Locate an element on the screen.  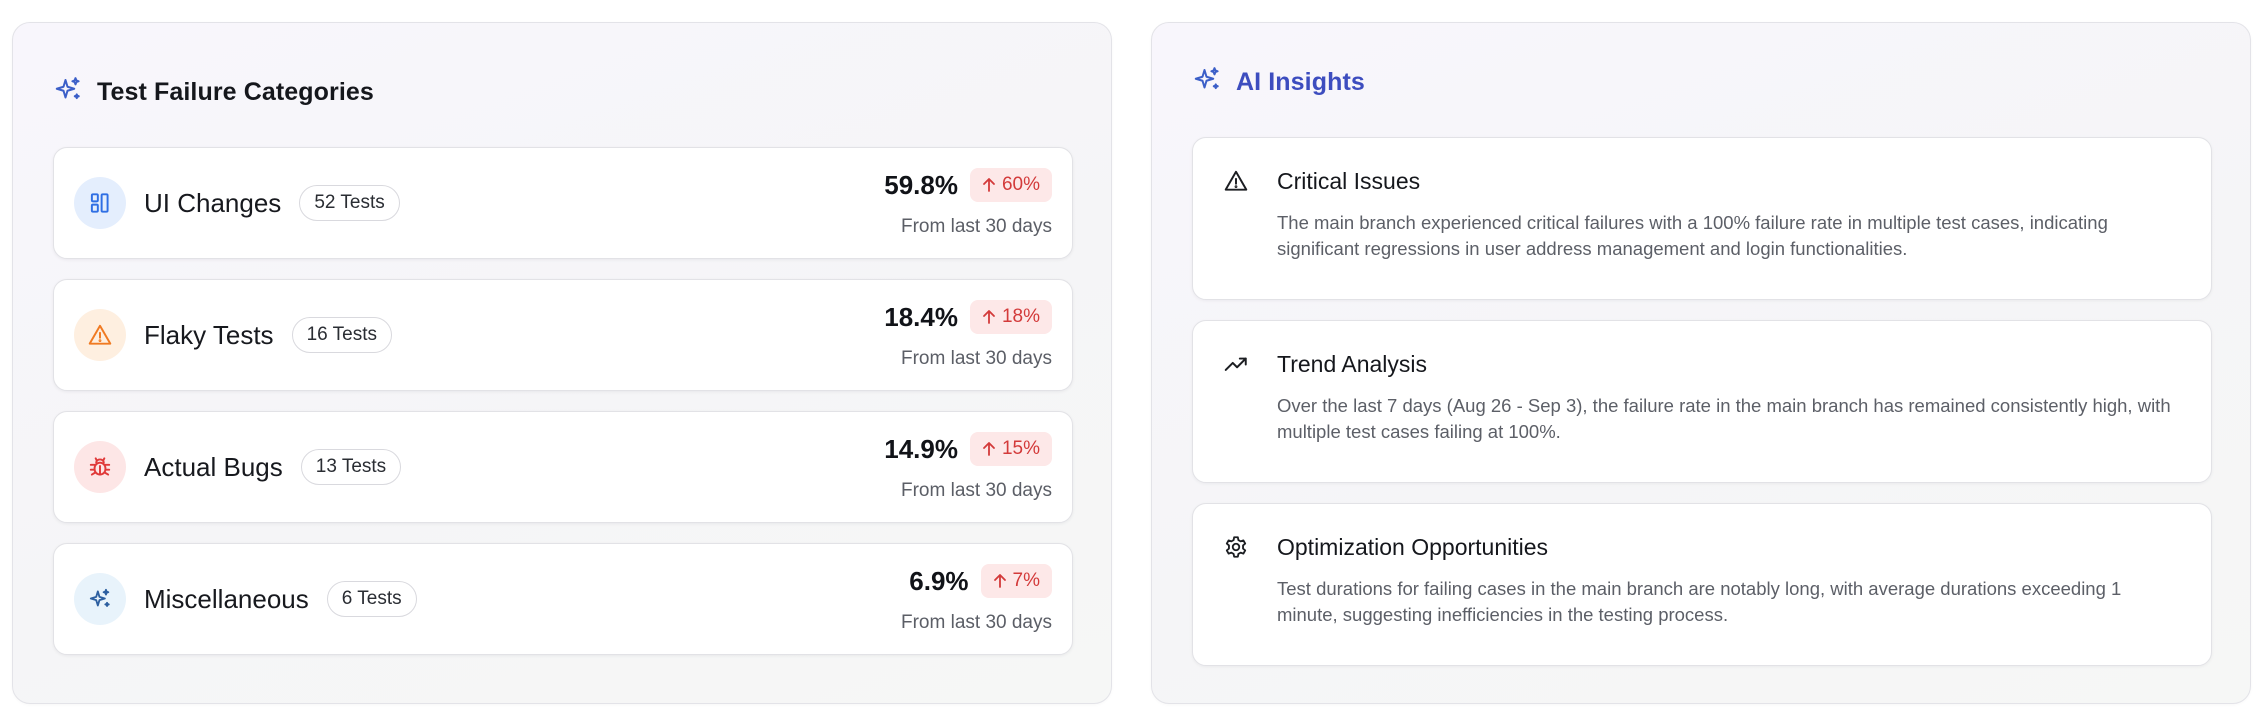
test-count-badge: 16 Tests is located at coordinates (341, 335).